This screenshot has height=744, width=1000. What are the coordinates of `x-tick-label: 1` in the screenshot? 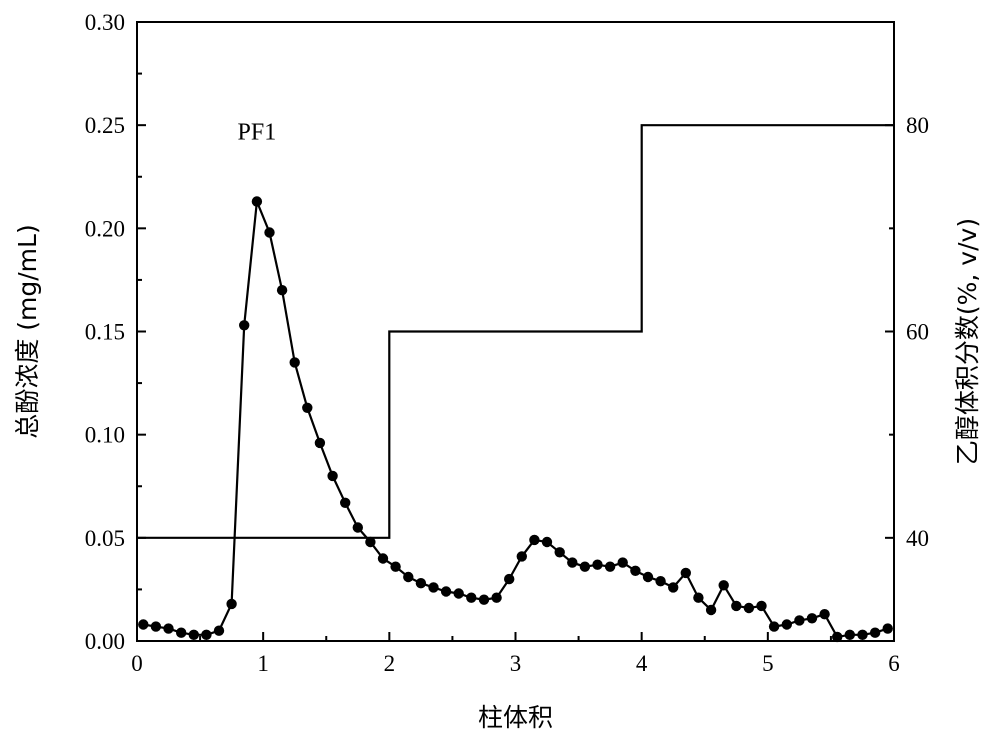 It's located at (263, 663).